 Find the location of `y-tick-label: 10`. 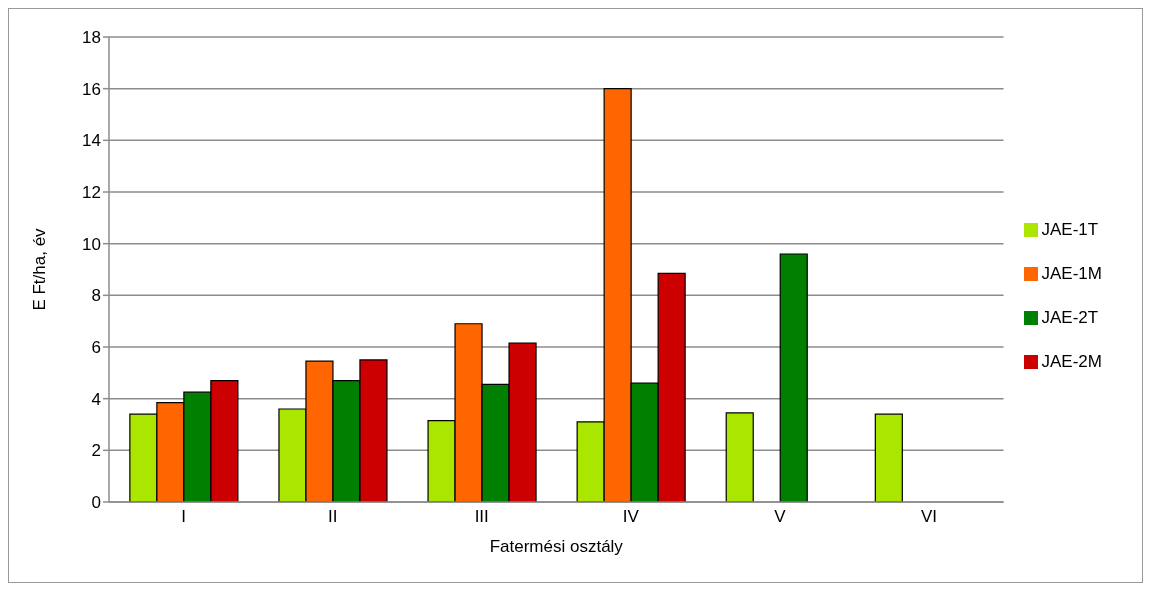

y-tick-label: 10 is located at coordinates (91, 244).